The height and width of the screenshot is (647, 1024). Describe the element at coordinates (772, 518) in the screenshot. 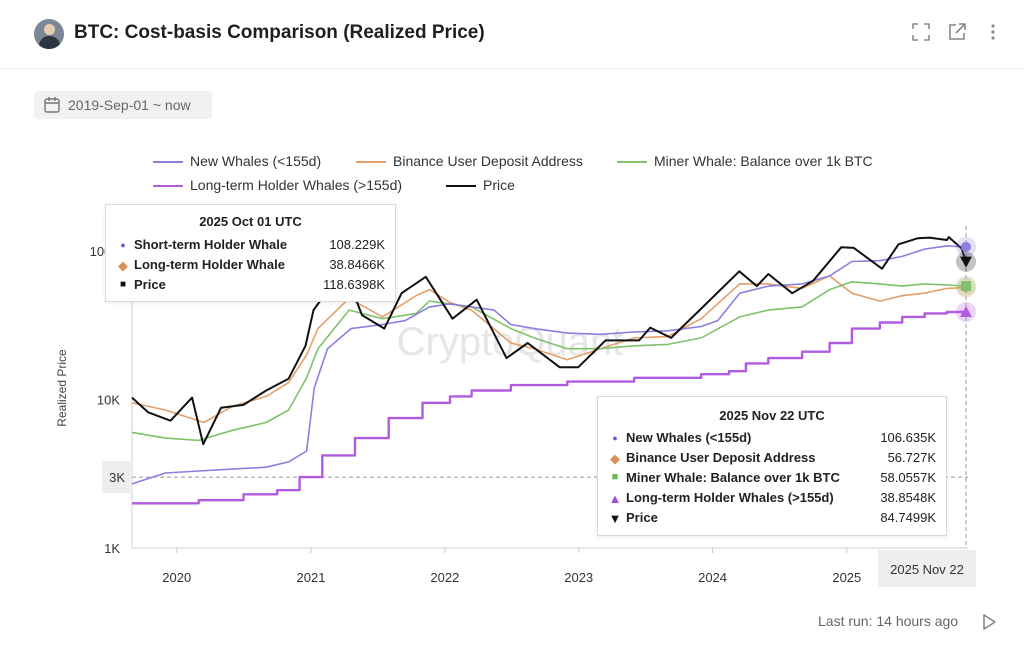

I see `tooltip-row: ▼ Price 84.7499K` at that location.